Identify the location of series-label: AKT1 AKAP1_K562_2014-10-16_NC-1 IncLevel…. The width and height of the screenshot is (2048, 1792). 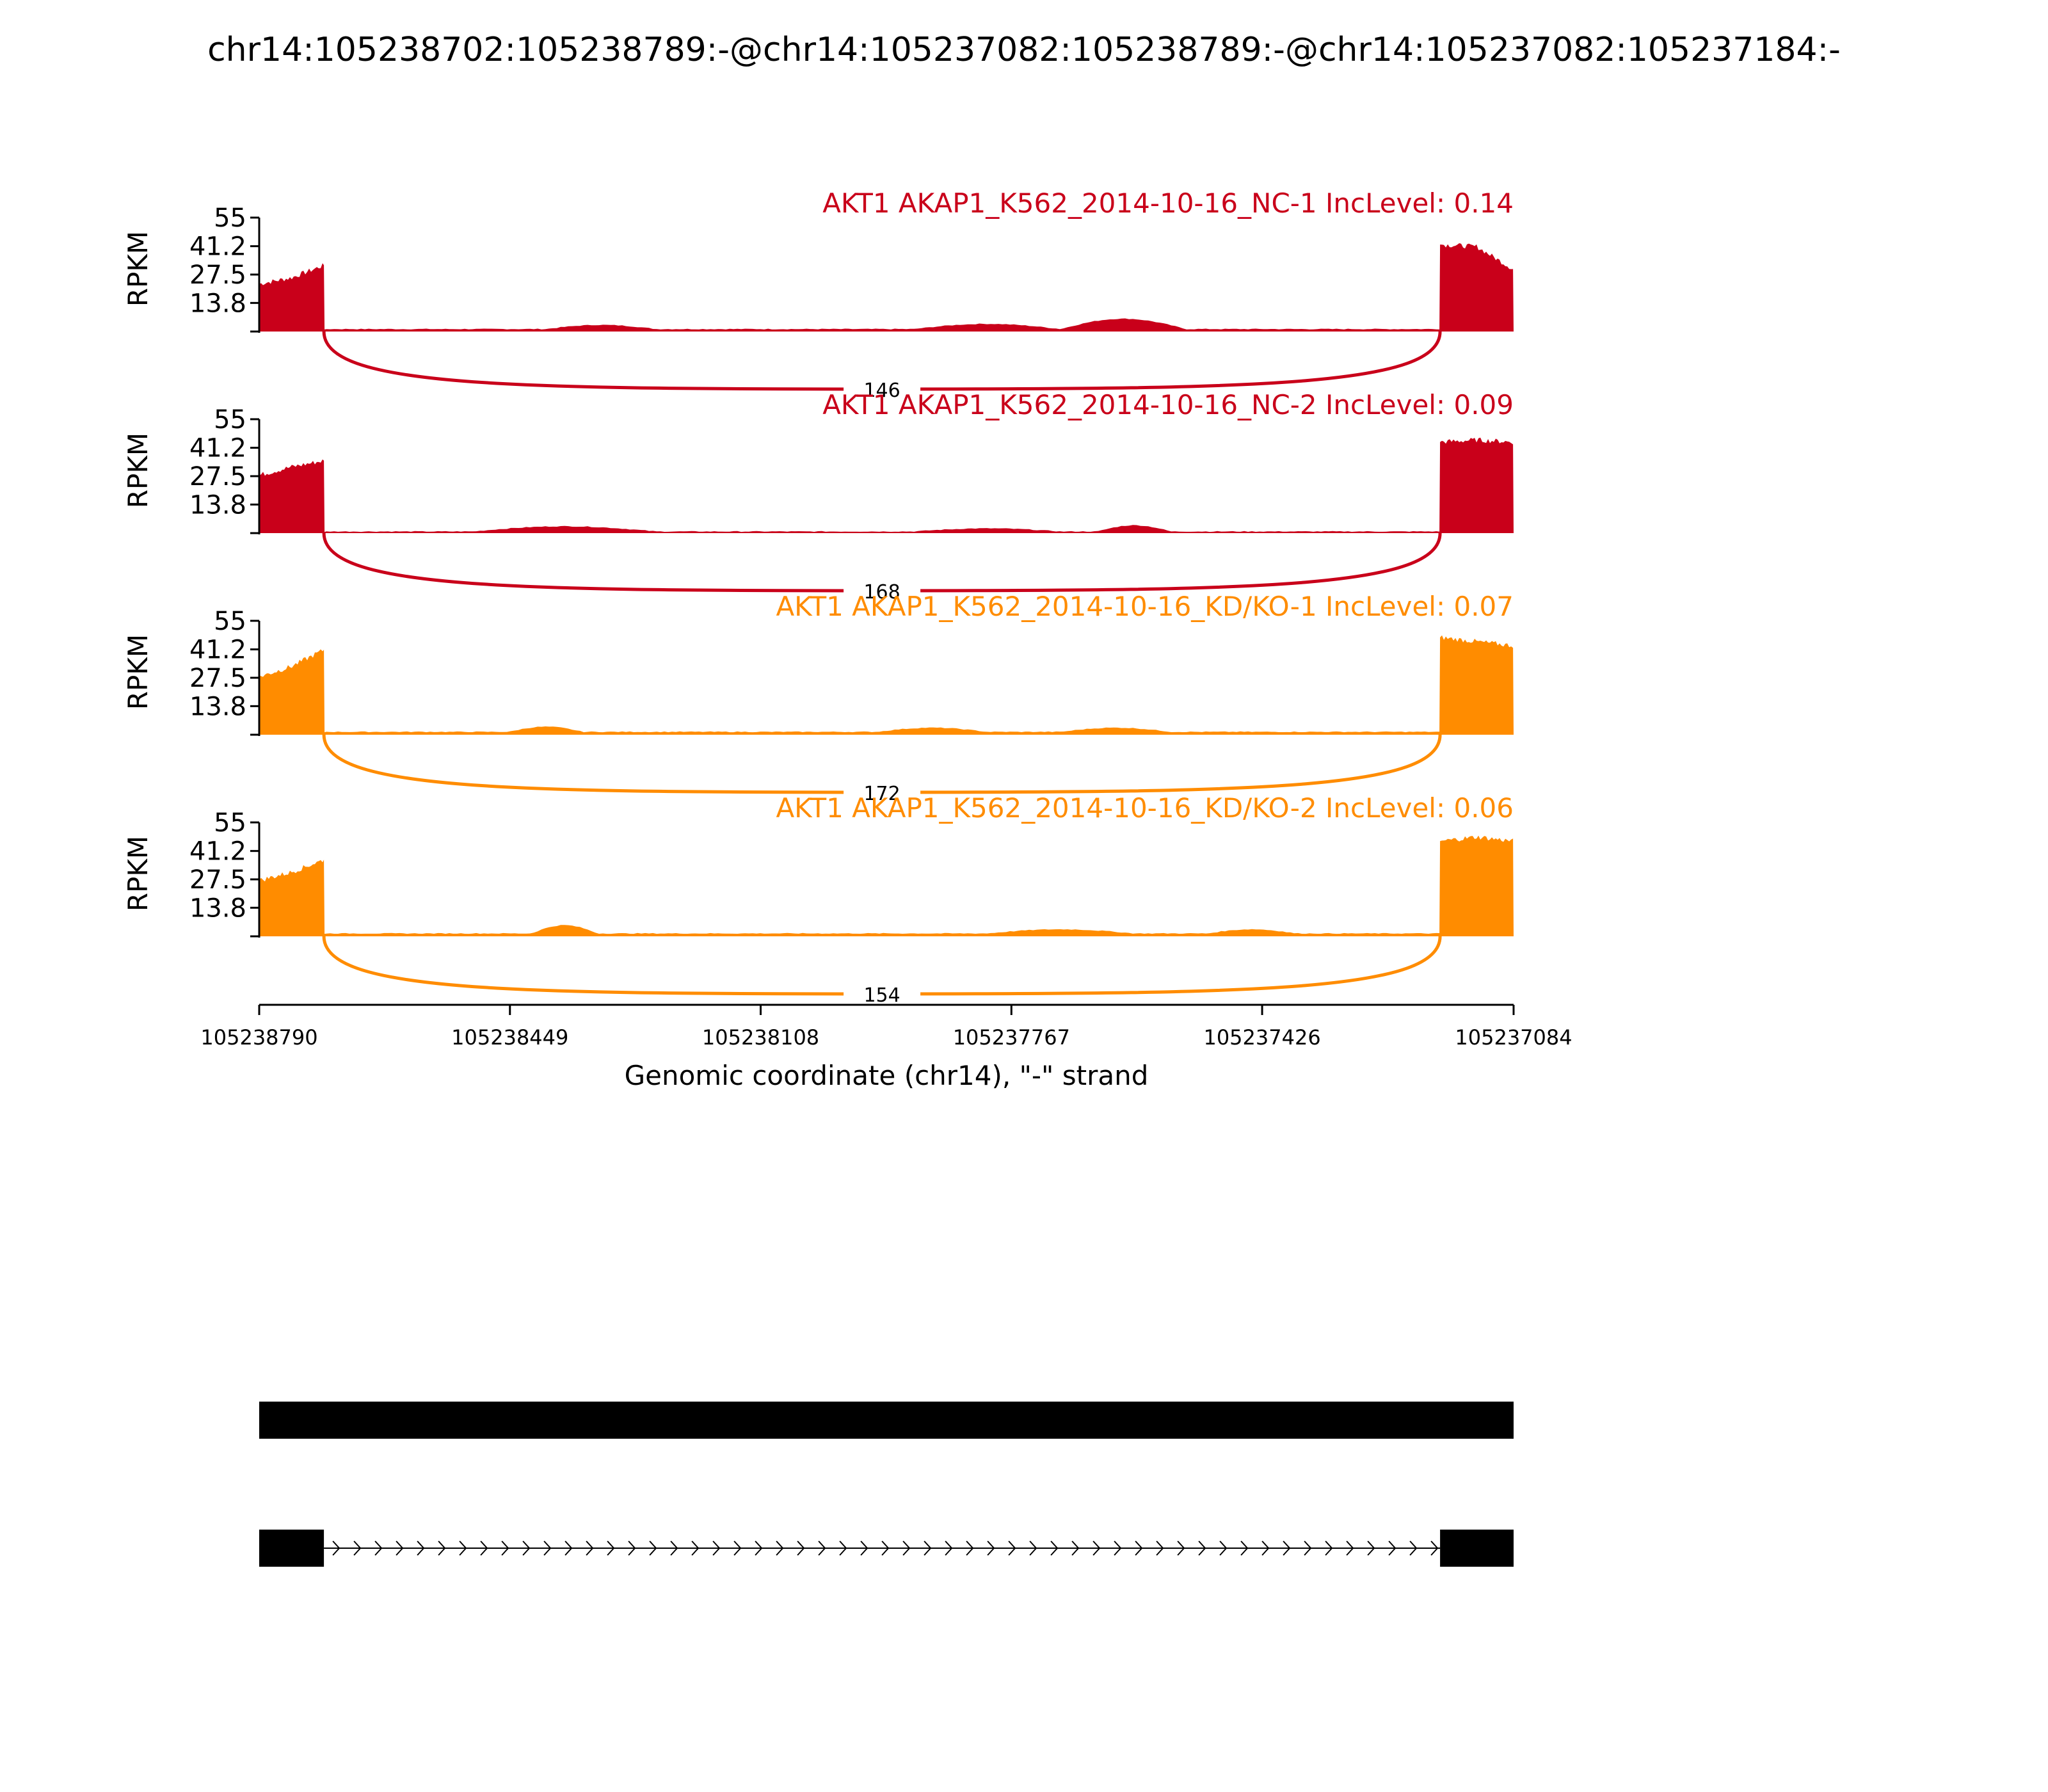
(1168, 203).